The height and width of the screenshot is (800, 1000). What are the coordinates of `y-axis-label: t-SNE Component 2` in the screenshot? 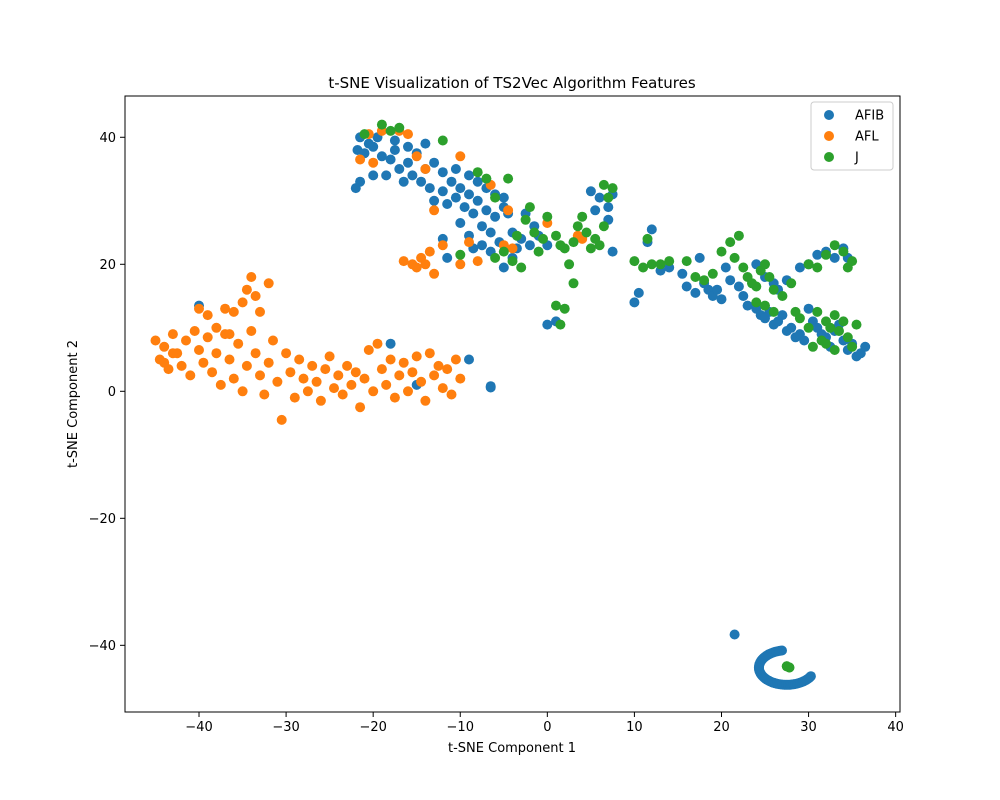 It's located at (73, 404).